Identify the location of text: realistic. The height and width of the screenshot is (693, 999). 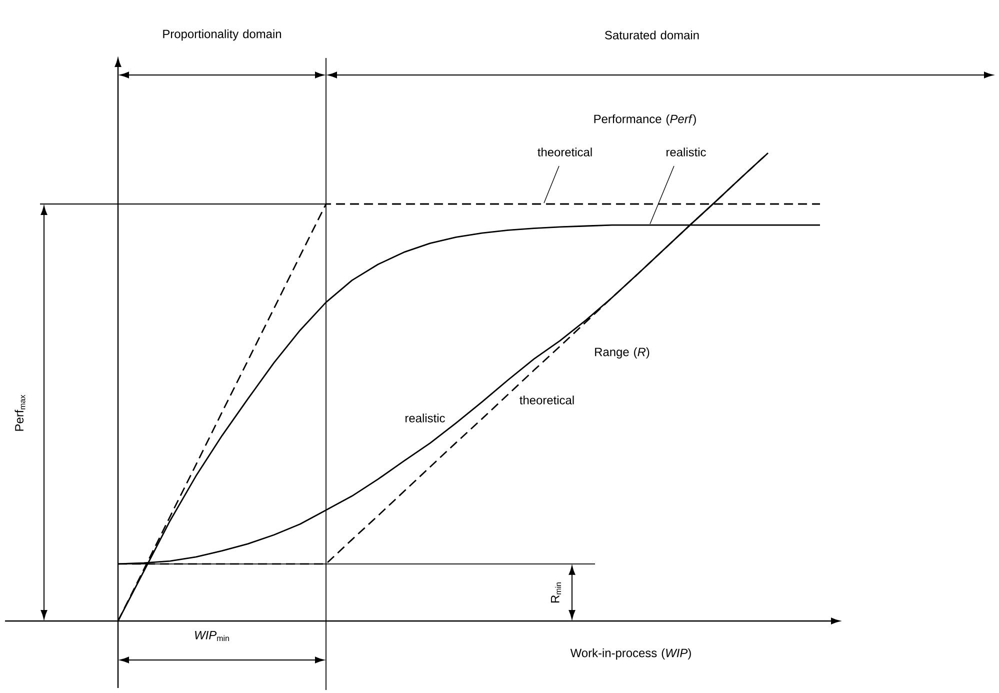
(686, 152).